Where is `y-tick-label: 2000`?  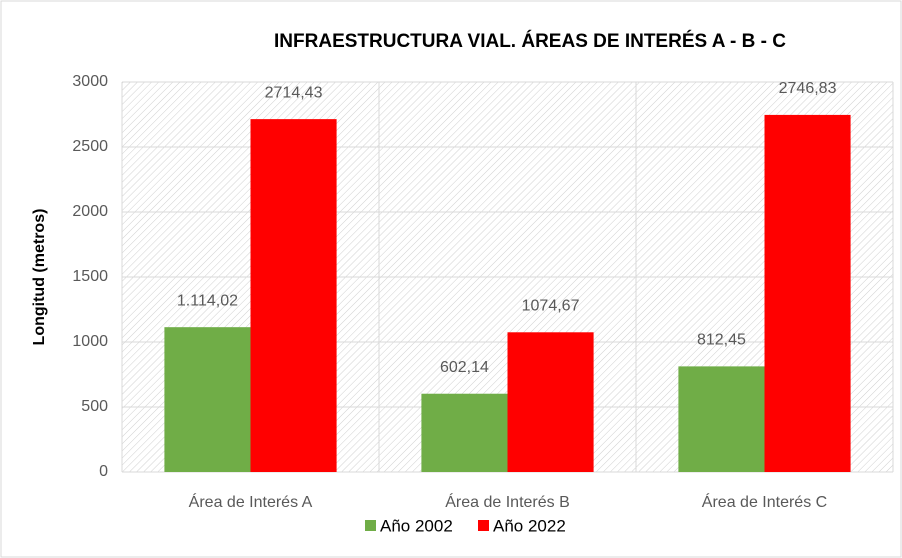 y-tick-label: 2000 is located at coordinates (90, 211).